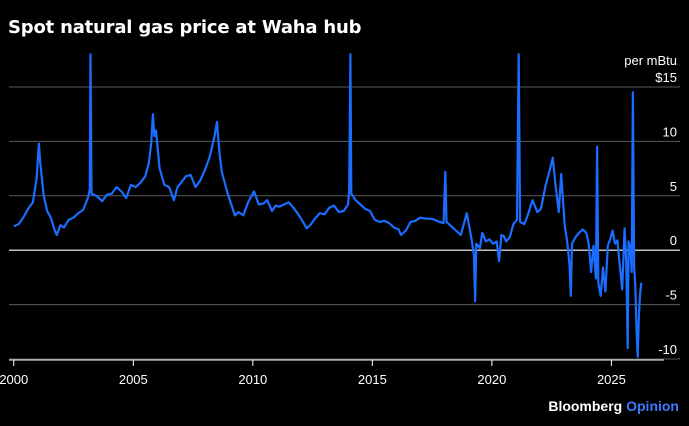 This screenshot has height=426, width=689. Describe the element at coordinates (332, 373) in the screenshot. I see `x-axis: 2000 2005 2010 2015 2020 2025` at that location.